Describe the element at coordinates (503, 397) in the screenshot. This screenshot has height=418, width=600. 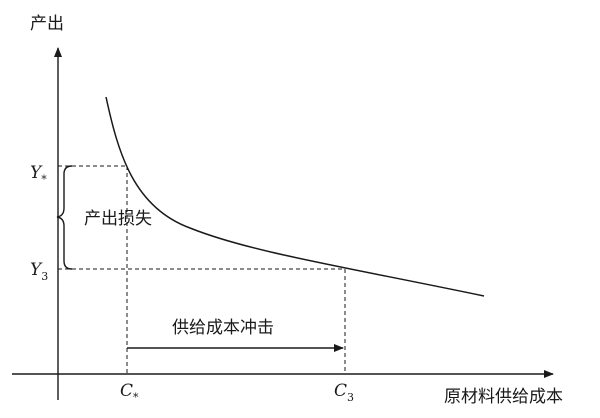
I see `x-axis-label: 原材料供给成本` at that location.